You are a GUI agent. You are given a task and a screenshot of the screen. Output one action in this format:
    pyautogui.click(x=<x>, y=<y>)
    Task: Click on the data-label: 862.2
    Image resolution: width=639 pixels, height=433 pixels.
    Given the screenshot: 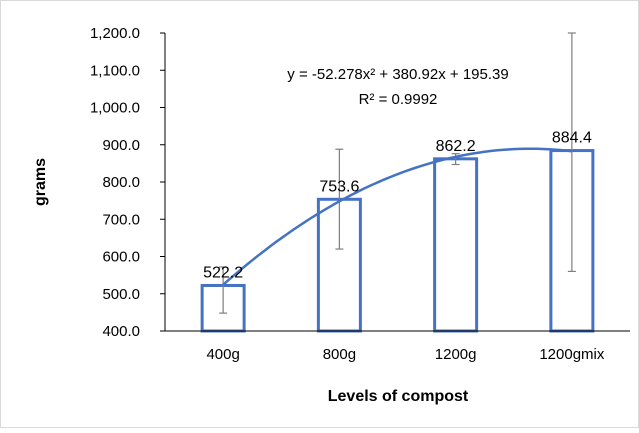 What is the action you would take?
    pyautogui.click(x=456, y=146)
    